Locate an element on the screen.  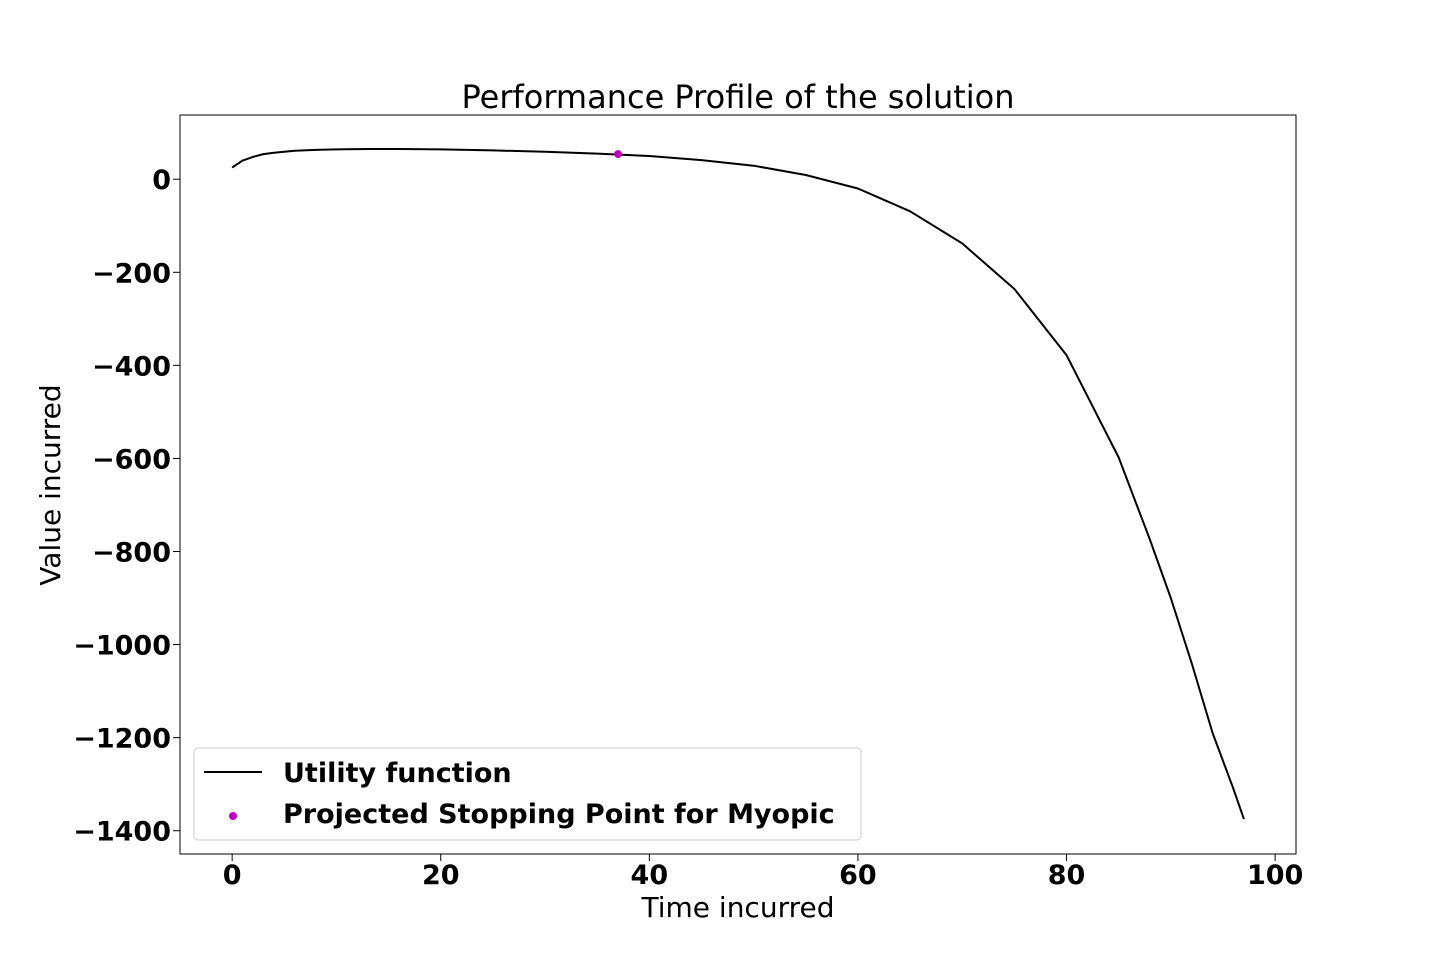
y-tick-label: 0 is located at coordinates (161, 180).